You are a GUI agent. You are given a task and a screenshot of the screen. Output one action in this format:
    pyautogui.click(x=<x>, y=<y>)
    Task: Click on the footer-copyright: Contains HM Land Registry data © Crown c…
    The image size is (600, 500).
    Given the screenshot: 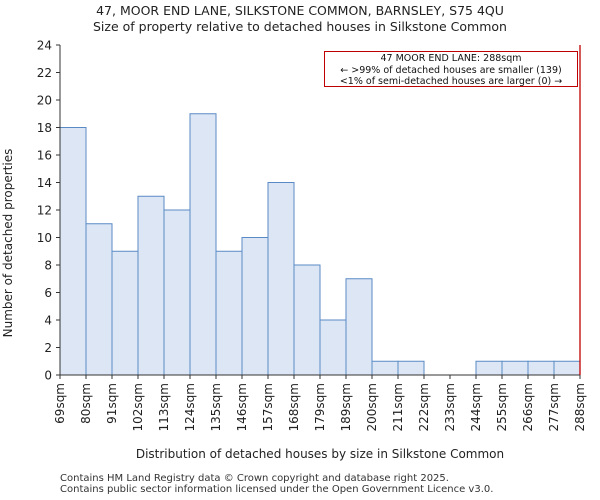 What is the action you would take?
    pyautogui.click(x=254, y=478)
    